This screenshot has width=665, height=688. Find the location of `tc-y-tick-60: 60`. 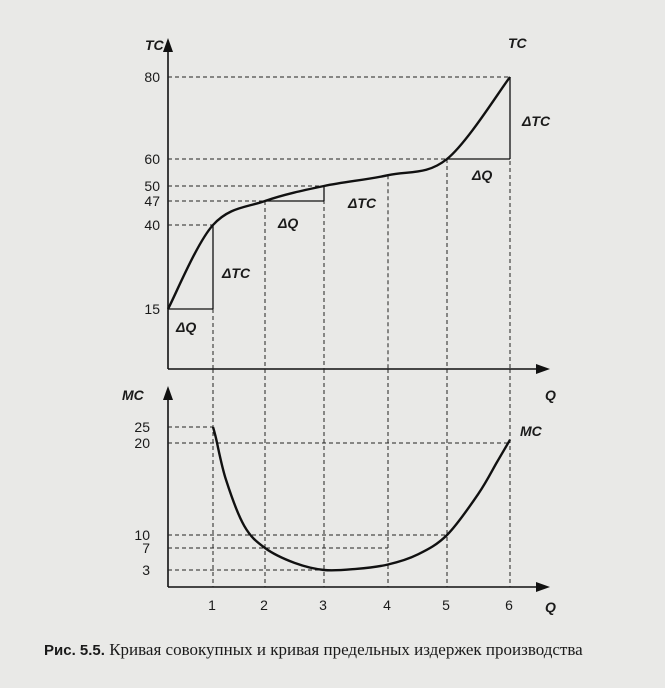

tc-y-tick-60: 60 is located at coordinates (152, 159).